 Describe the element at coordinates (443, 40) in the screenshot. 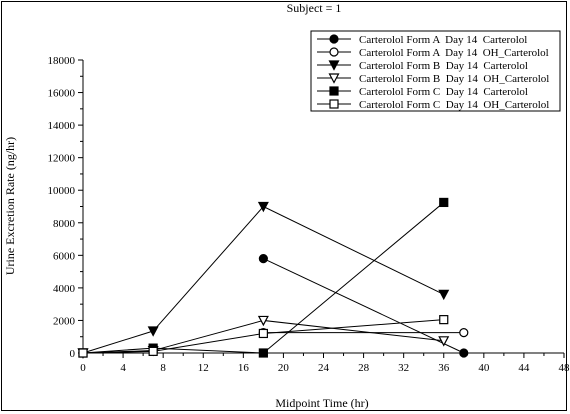

I see `legend-label: Carterolol Form A Day 14 Carterolol` at that location.